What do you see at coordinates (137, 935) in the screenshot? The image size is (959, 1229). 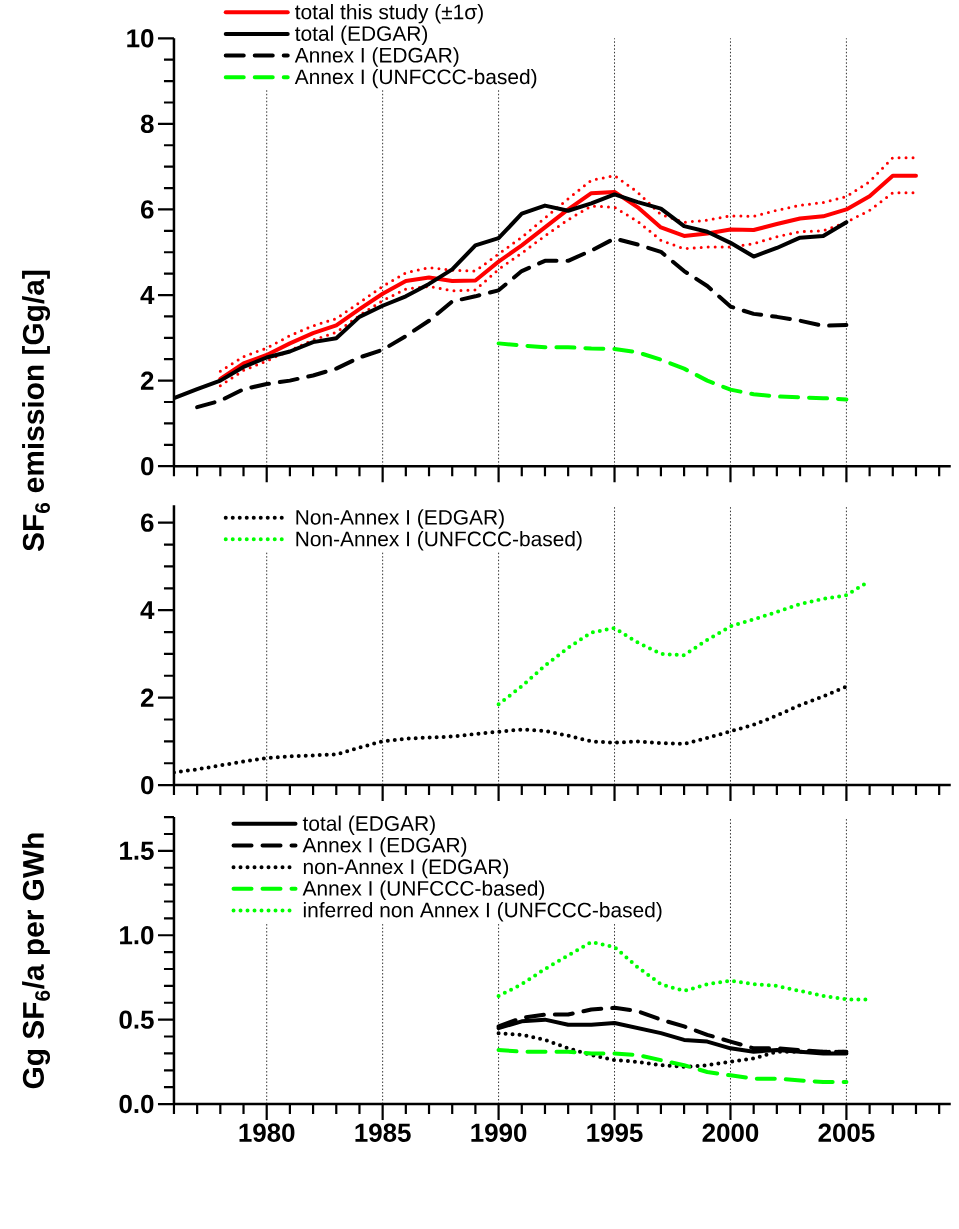 I see `y-tick-label: 1.0` at bounding box center [137, 935].